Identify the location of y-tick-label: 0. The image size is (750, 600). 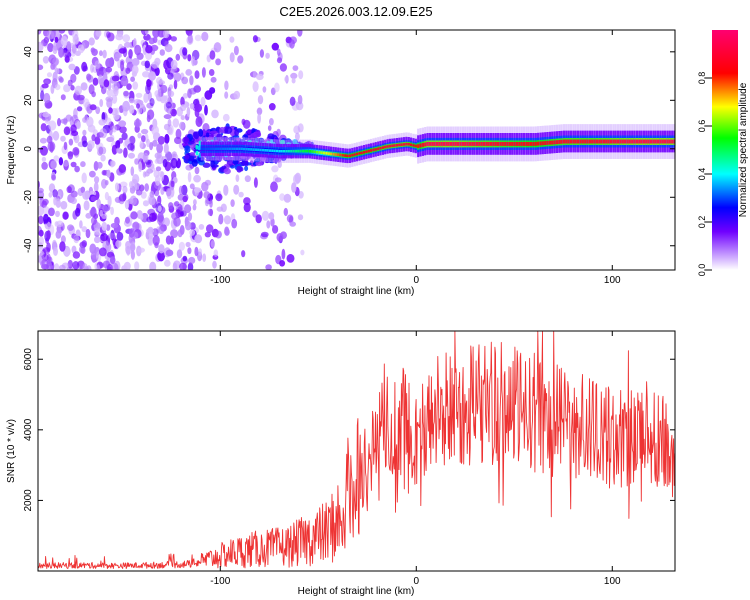
(28, 149).